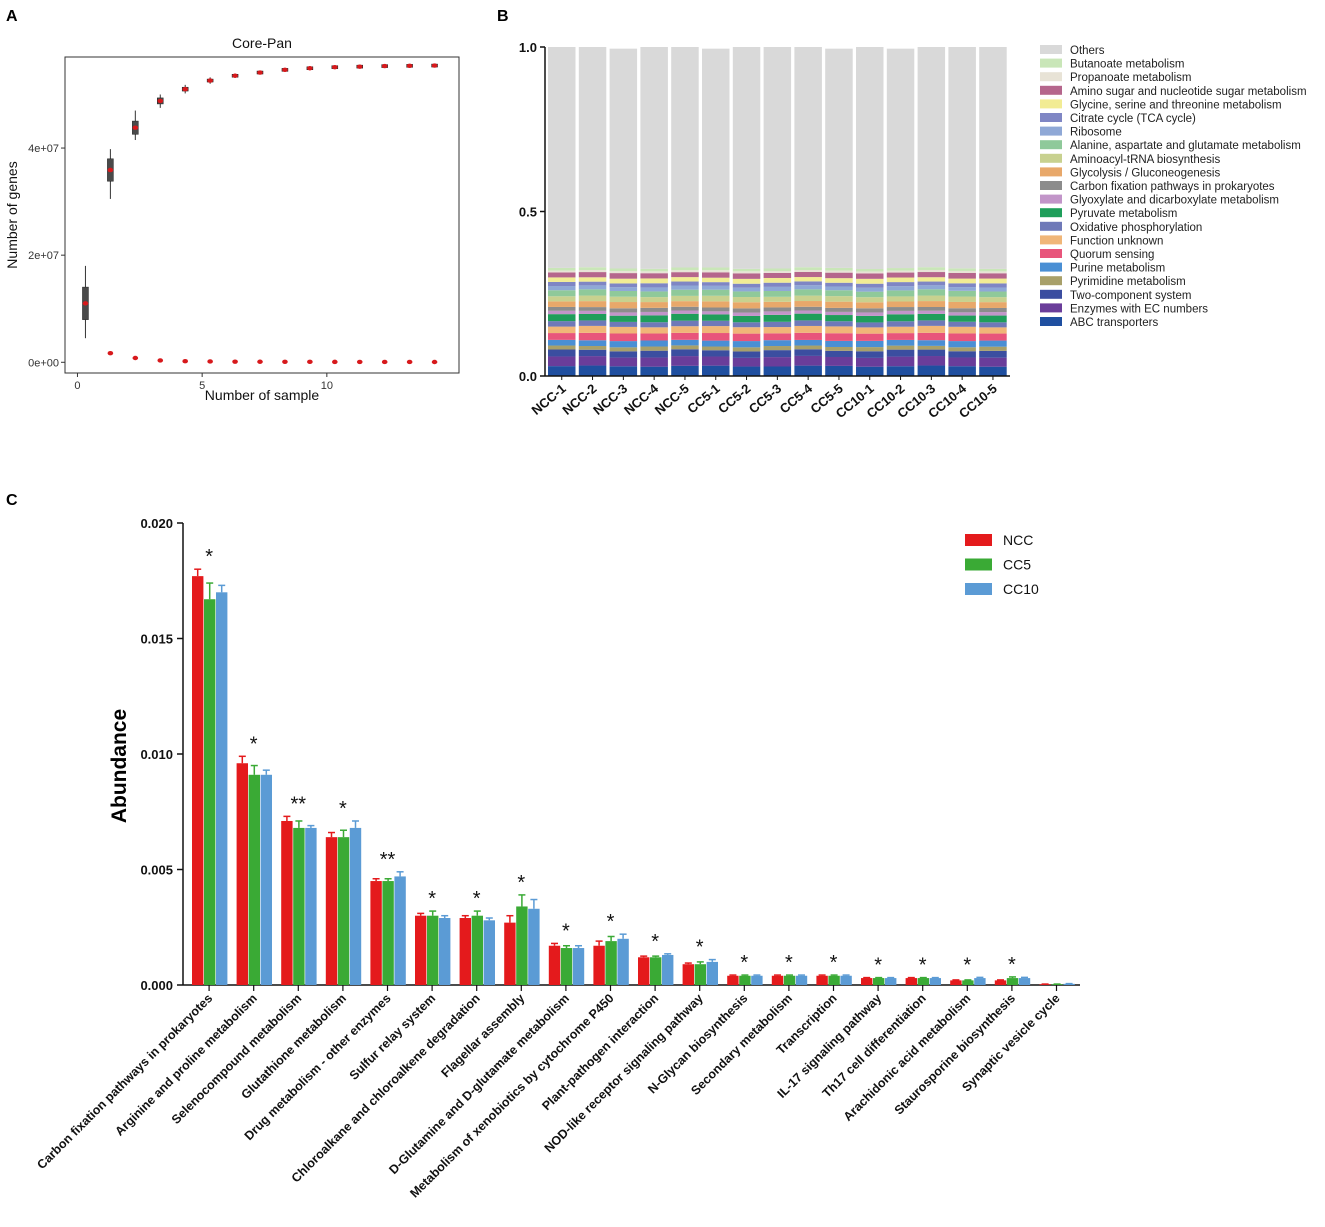 This screenshot has height=1227, width=1325. What do you see at coordinates (1130, 78) in the screenshot?
I see `legend-label: Propanoate metabolism` at bounding box center [1130, 78].